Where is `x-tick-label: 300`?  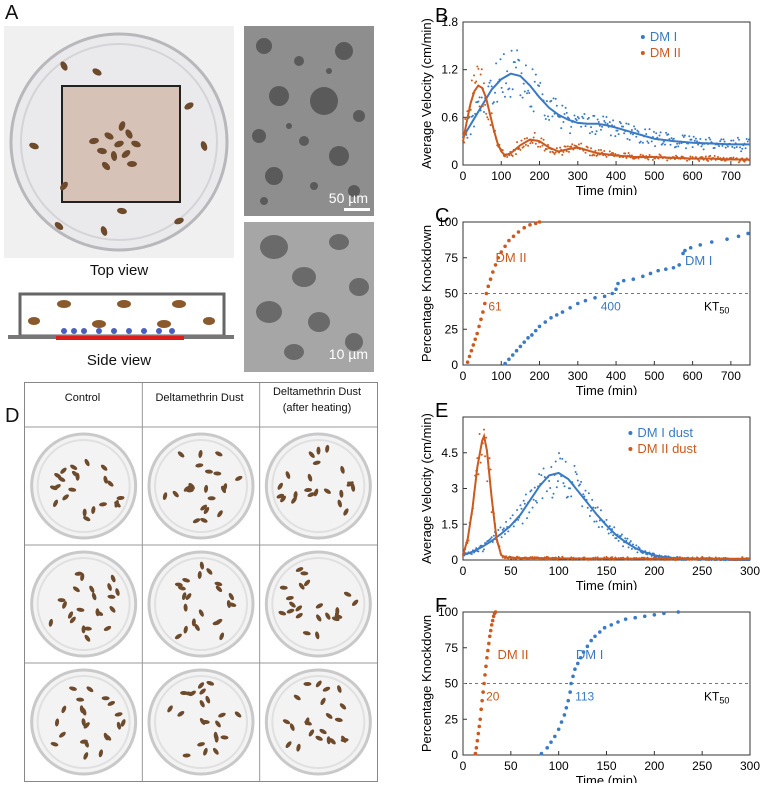 x-tick-label: 300 is located at coordinates (578, 376).